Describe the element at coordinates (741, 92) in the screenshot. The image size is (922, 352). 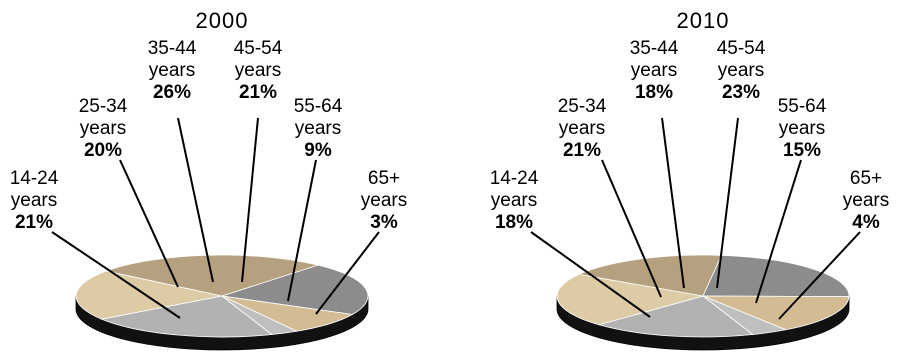
I see `data-label-value: 23%` at that location.